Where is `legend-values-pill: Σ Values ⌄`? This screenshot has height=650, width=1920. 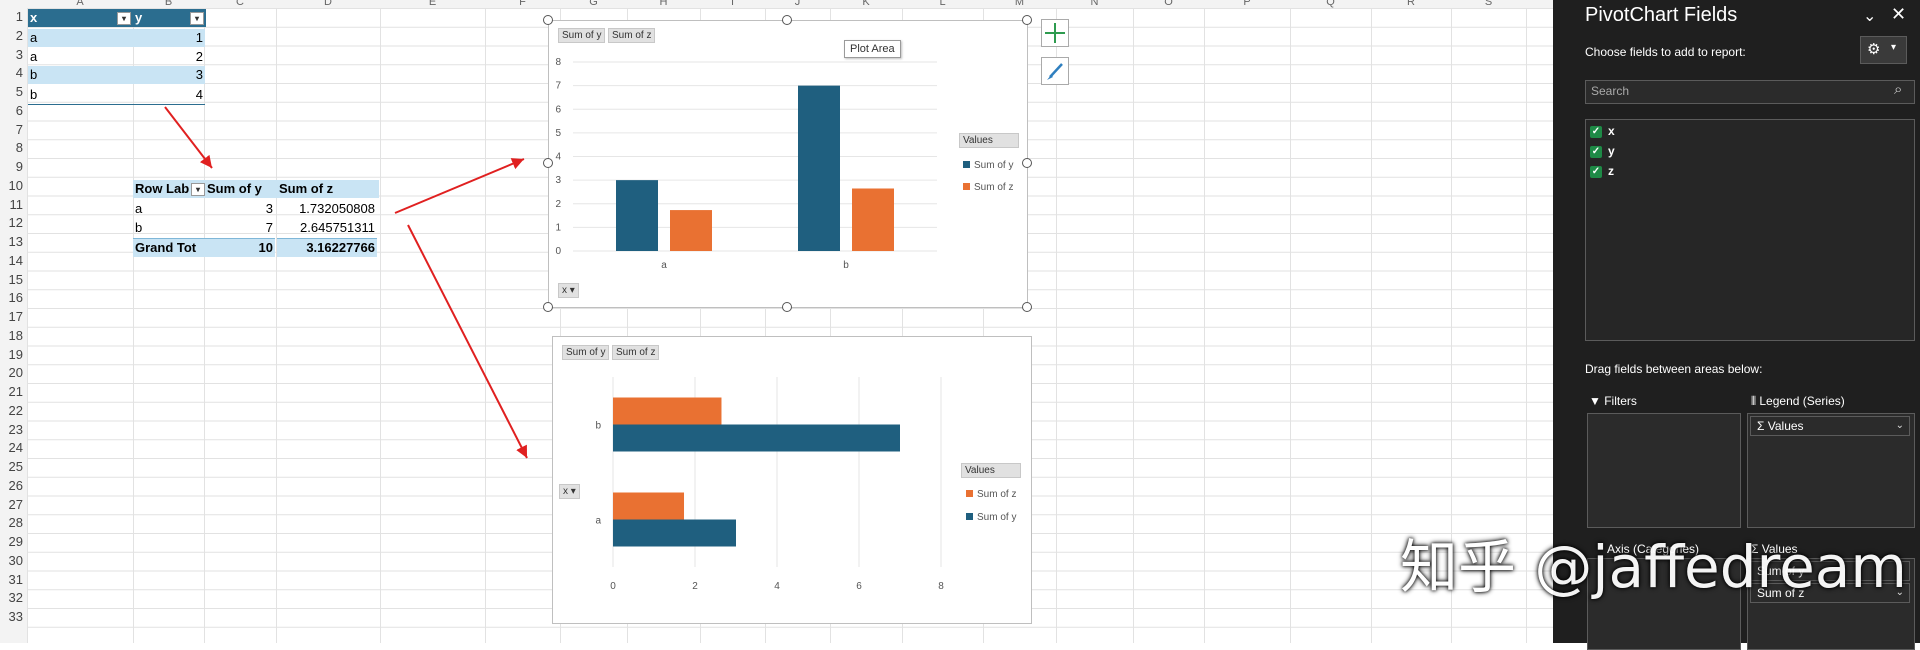
legend-values-pill: Σ Values ⌄ is located at coordinates (1830, 426).